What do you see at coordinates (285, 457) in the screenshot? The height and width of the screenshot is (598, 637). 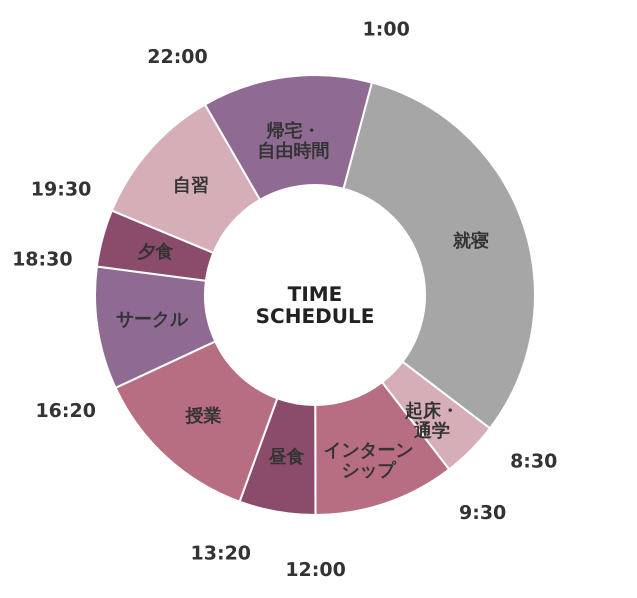 I see `slice-label: 昼食` at bounding box center [285, 457].